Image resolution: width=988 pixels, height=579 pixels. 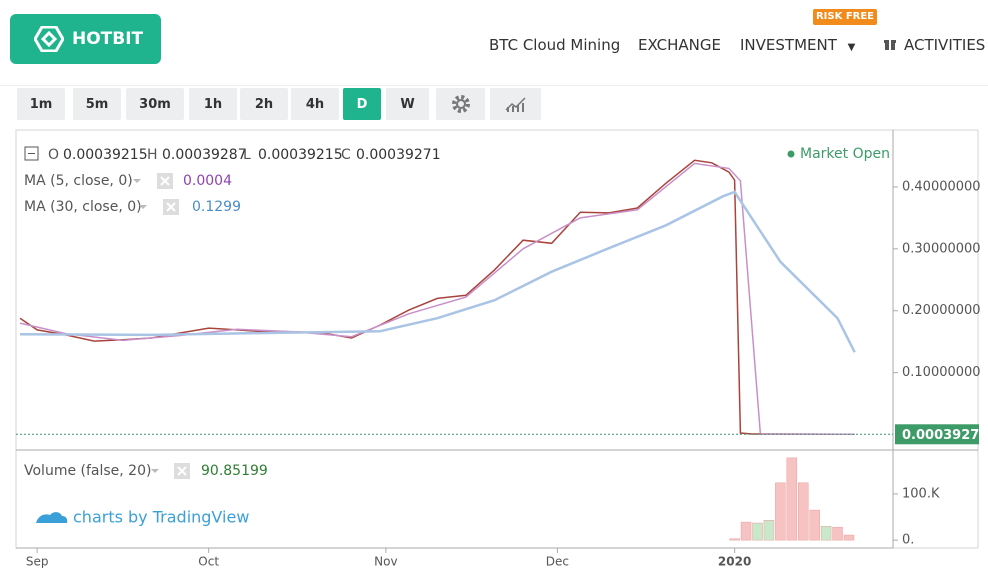 What do you see at coordinates (264, 104) in the screenshot?
I see `interval-button: 2h` at bounding box center [264, 104].